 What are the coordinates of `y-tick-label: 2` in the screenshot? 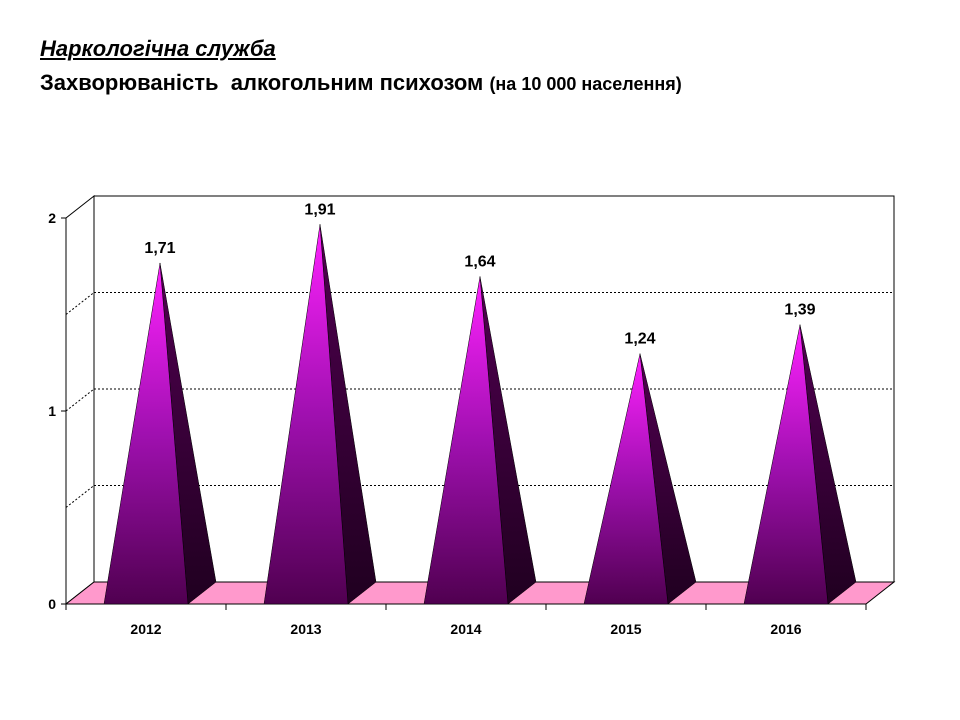 It's located at (52, 218).